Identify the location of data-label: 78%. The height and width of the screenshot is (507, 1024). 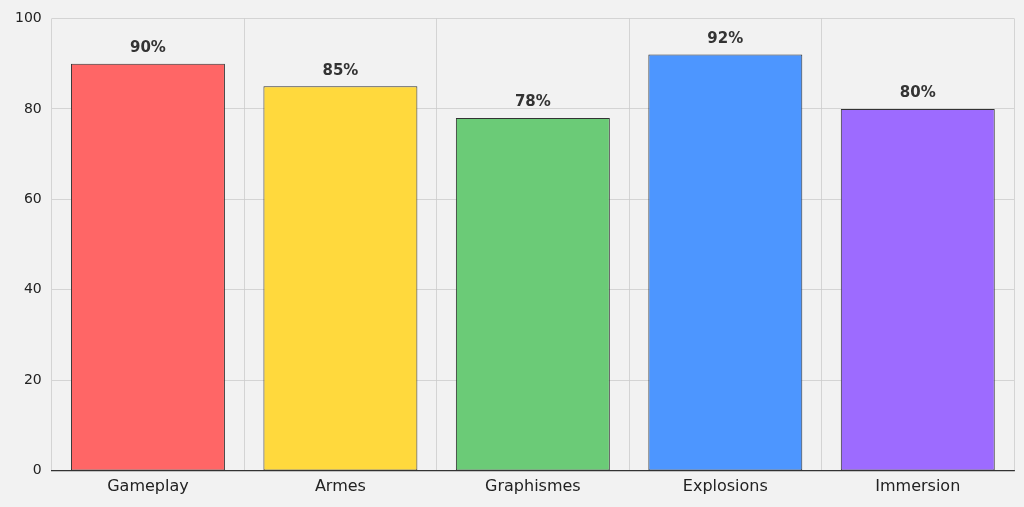
(532, 101).